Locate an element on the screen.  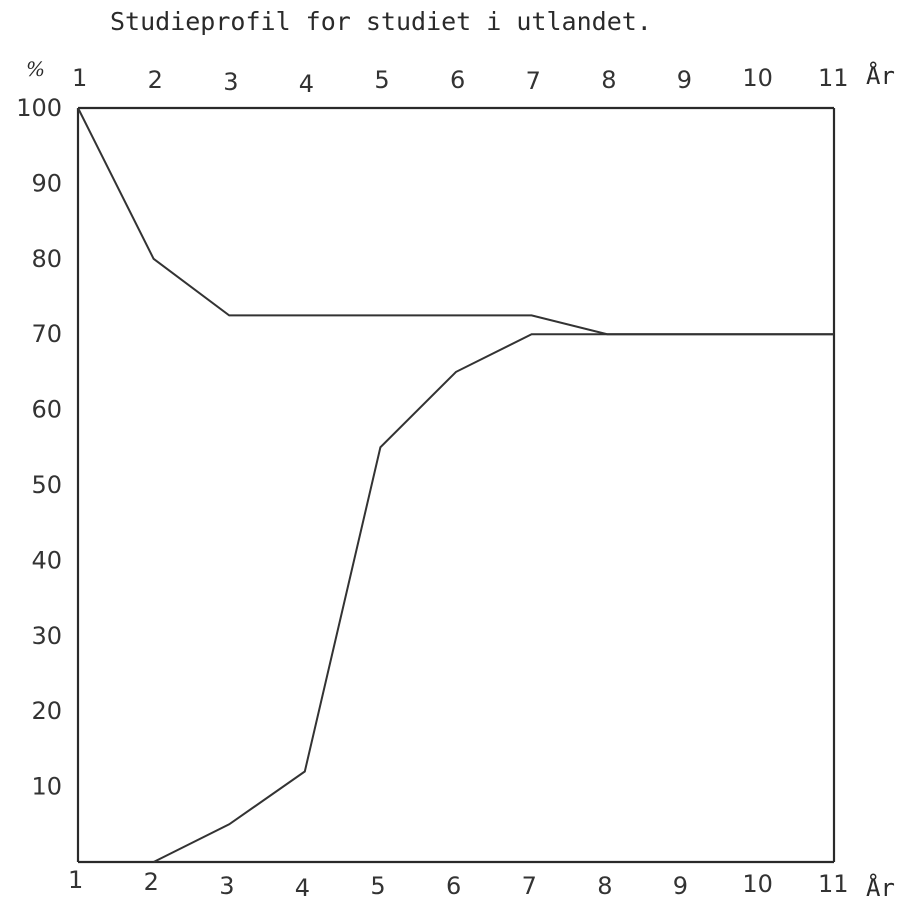
x-axis-label-bottom: År is located at coordinates (880, 887).